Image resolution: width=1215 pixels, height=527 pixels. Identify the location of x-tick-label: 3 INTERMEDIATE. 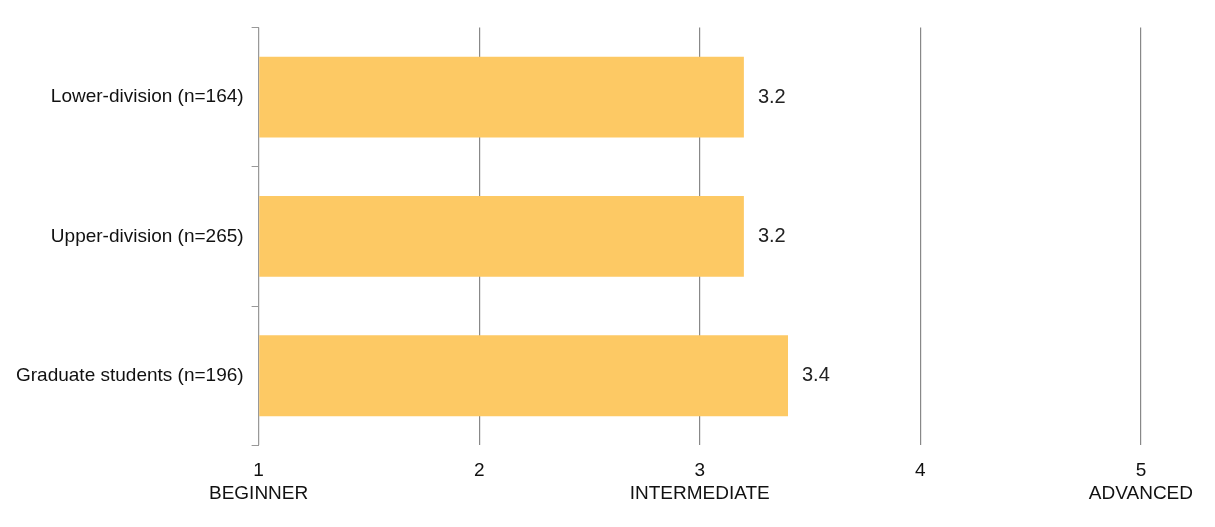
(699, 481).